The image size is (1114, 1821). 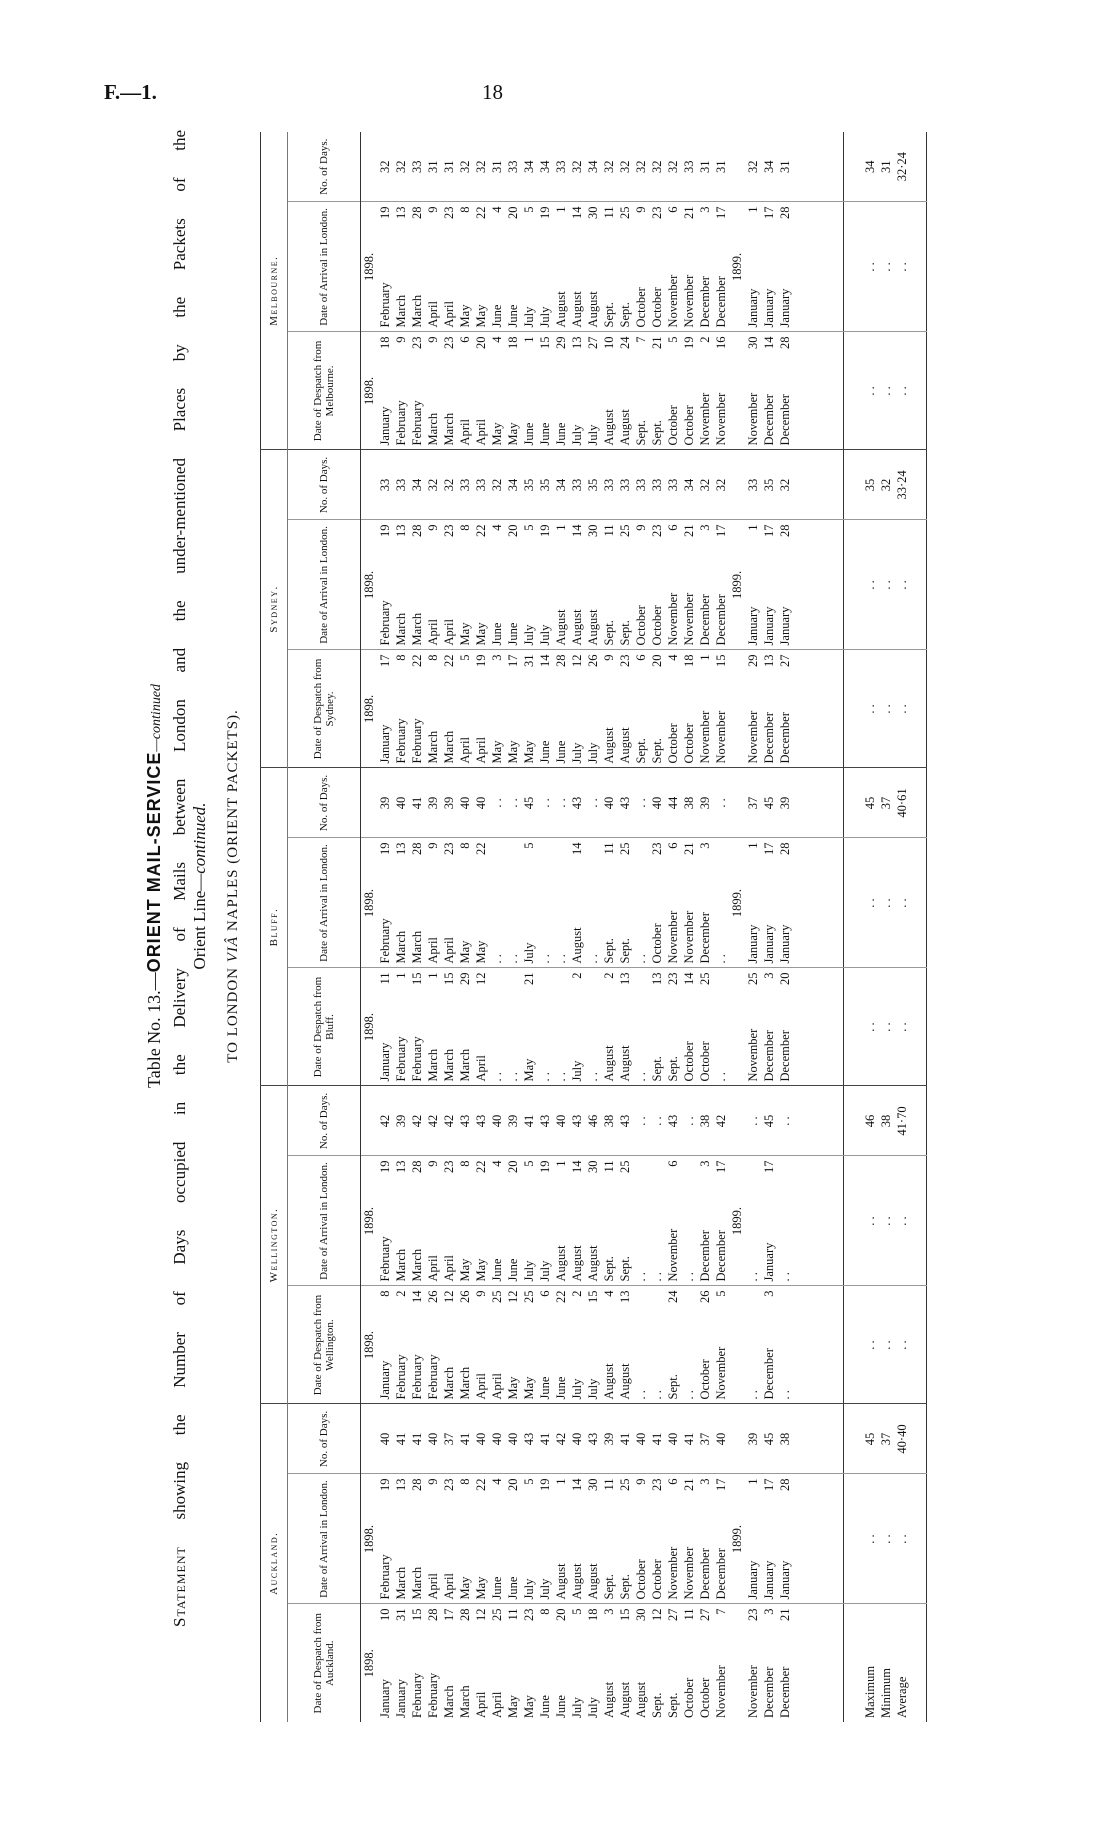 What do you see at coordinates (465, 1439) in the screenshot?
I see `days-count: 41` at bounding box center [465, 1439].